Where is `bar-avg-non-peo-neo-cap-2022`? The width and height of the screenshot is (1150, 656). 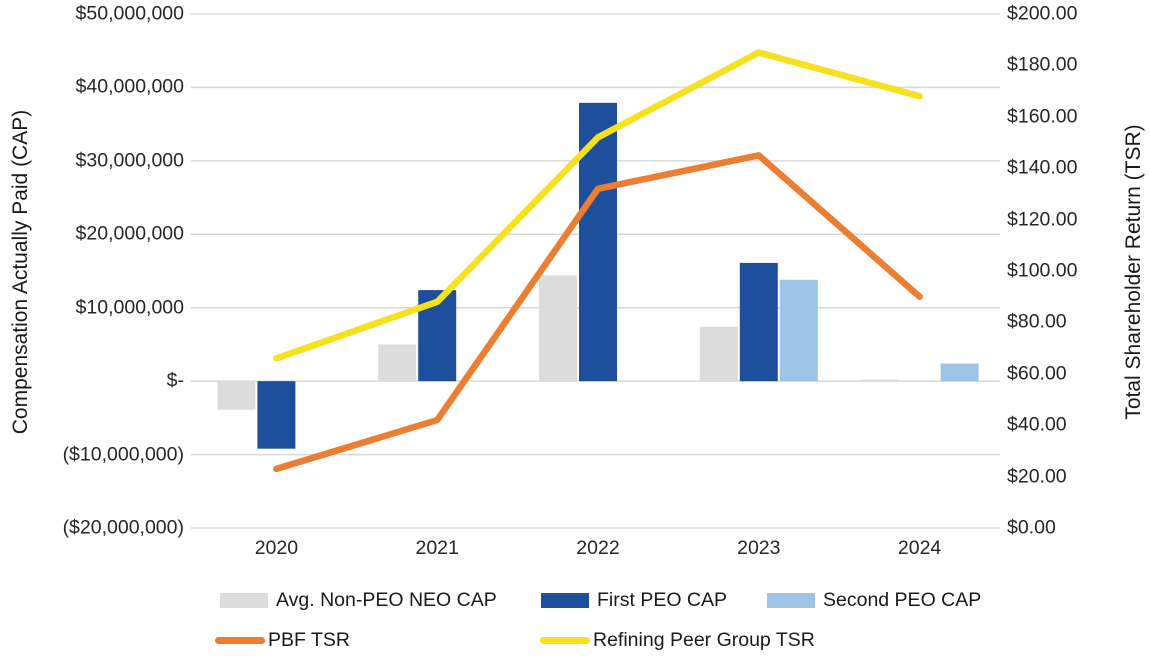
bar-avg-non-peo-neo-cap-2022 is located at coordinates (558, 328).